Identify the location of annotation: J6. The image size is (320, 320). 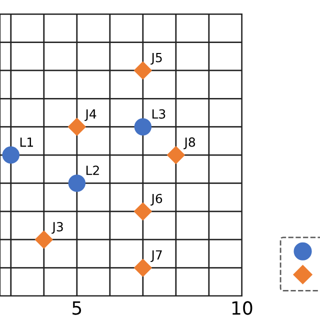
(156, 200).